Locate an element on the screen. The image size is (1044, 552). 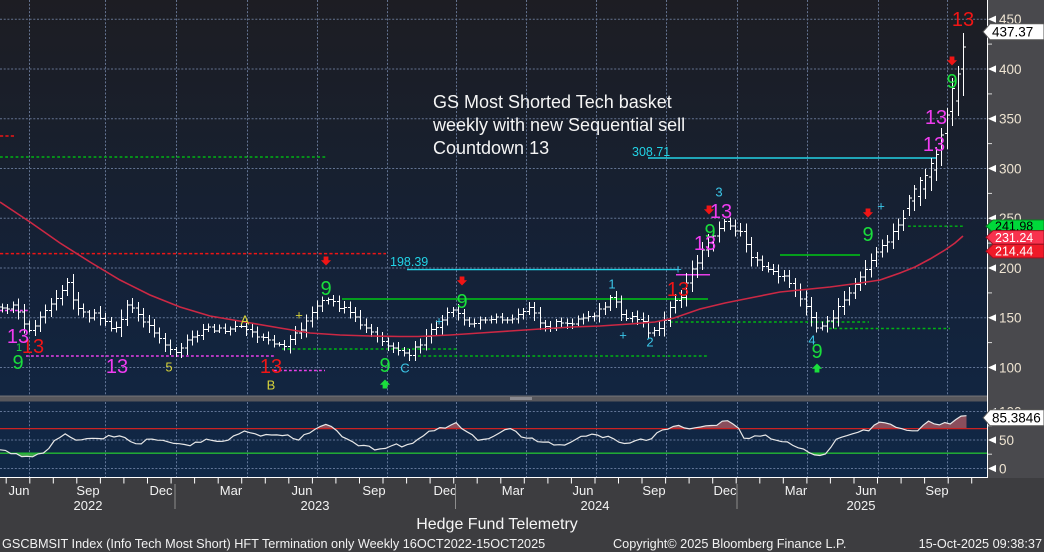
svg-text: 231.24 is located at coordinates (1014, 238).